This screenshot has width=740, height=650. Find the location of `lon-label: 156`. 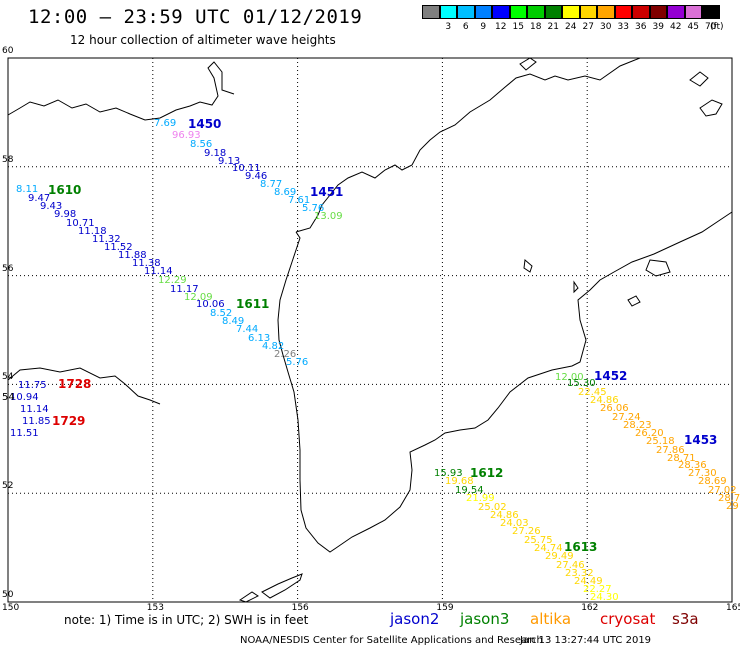

lon-label: 156 is located at coordinates (300, 608).